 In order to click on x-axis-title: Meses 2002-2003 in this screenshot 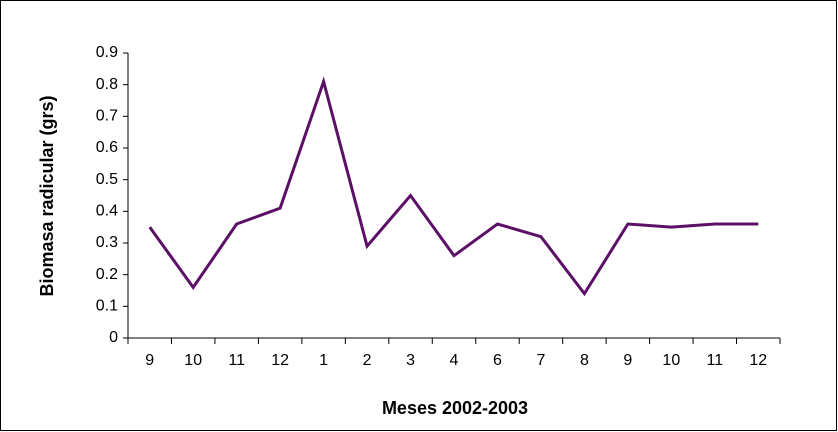, I will do `click(455, 408)`.